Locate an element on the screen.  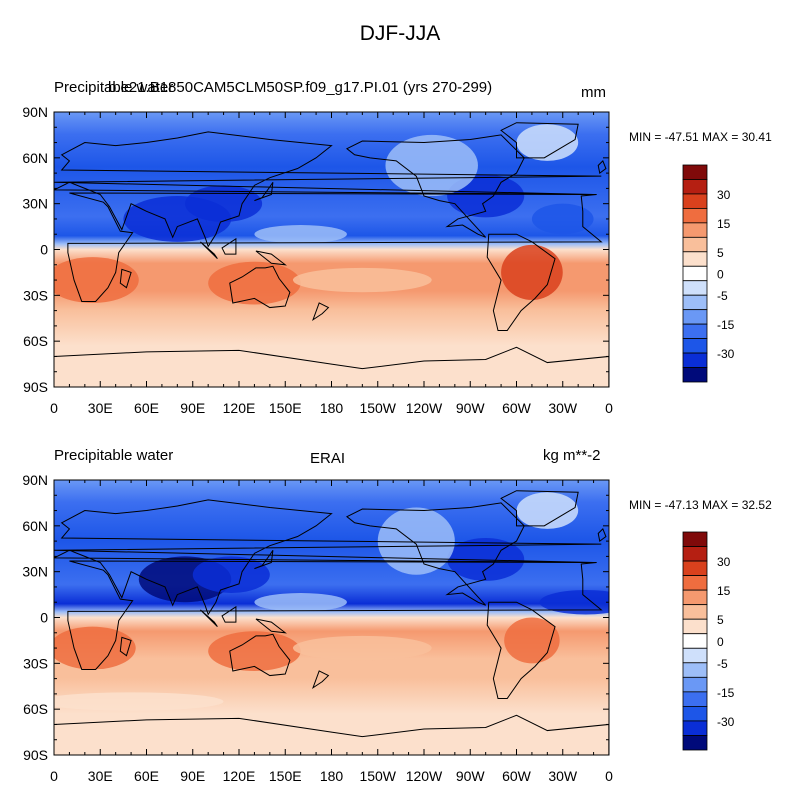
colorbar-label: -15 is located at coordinates (726, 325).